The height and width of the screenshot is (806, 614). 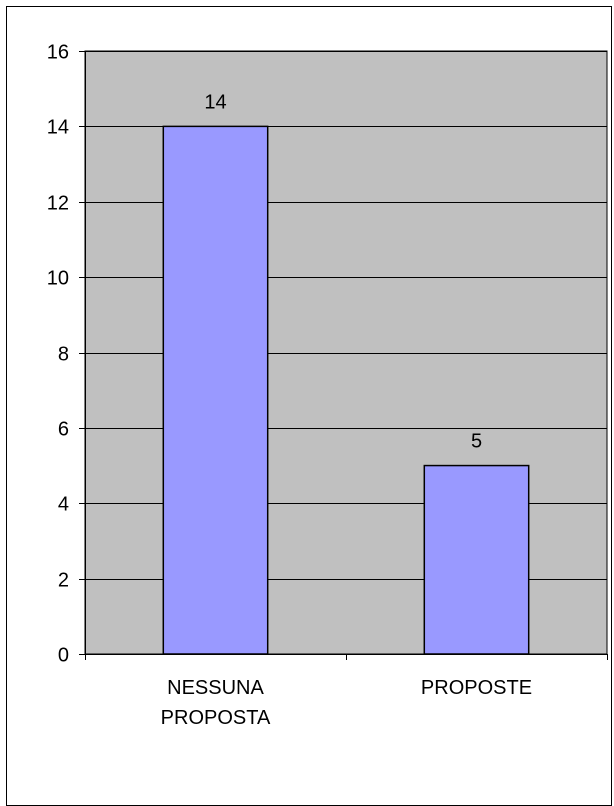 What do you see at coordinates (63, 581) in the screenshot?
I see `y-tick-label: 2` at bounding box center [63, 581].